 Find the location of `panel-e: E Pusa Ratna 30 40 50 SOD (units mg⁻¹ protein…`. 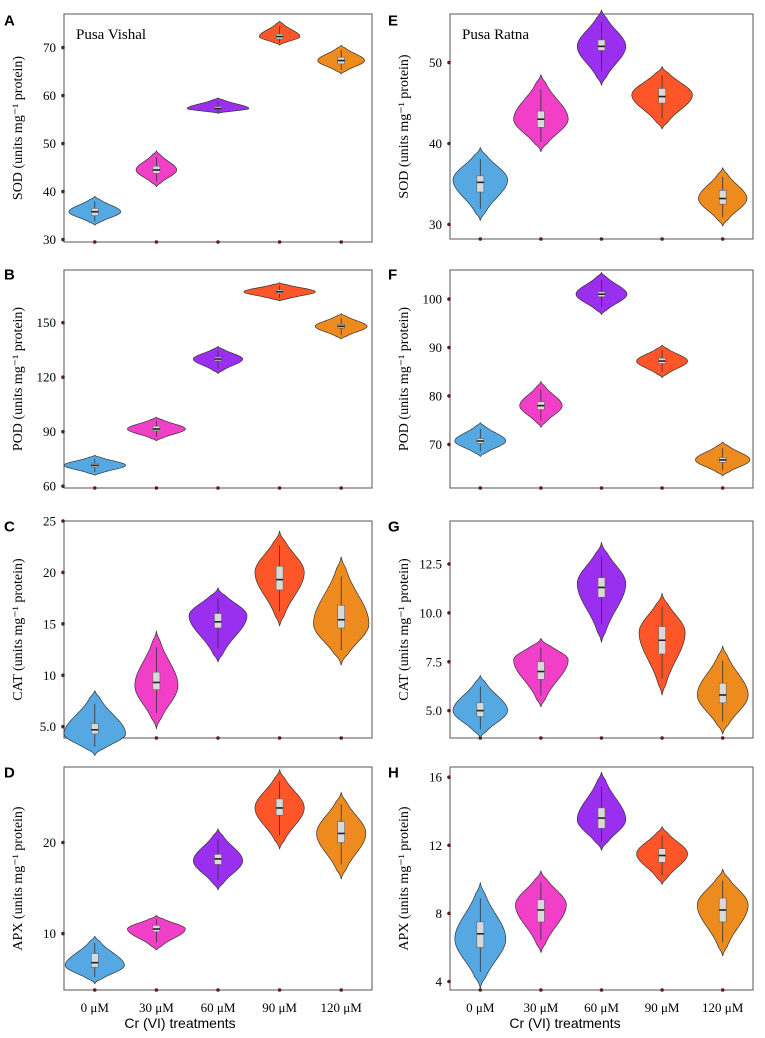

panel-e: E Pusa Ratna 30 40 50 SOD (units mg⁻¹ protein… is located at coordinates (571, 125).